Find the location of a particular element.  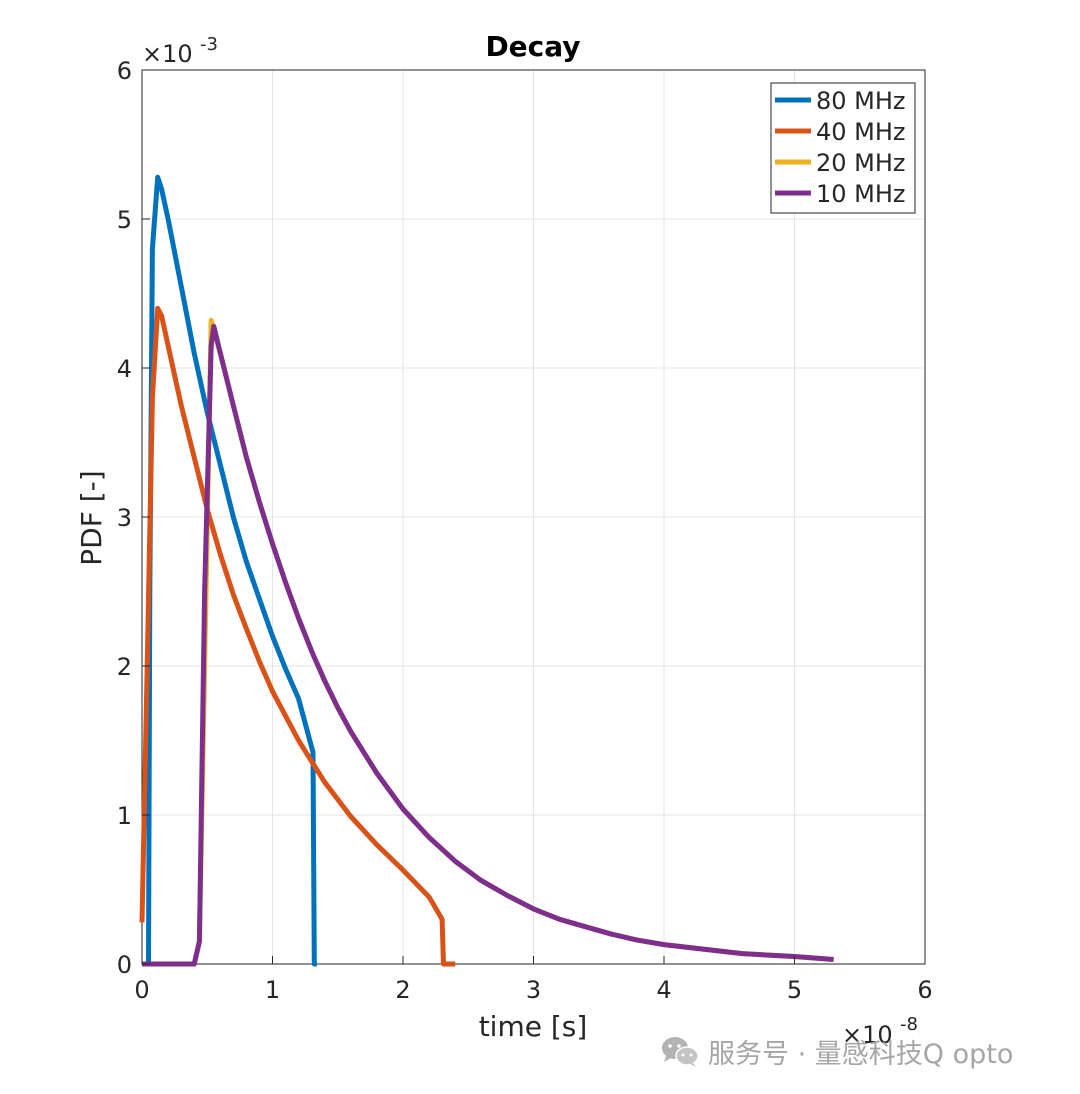

x-tick-label: 3 is located at coordinates (533, 990).